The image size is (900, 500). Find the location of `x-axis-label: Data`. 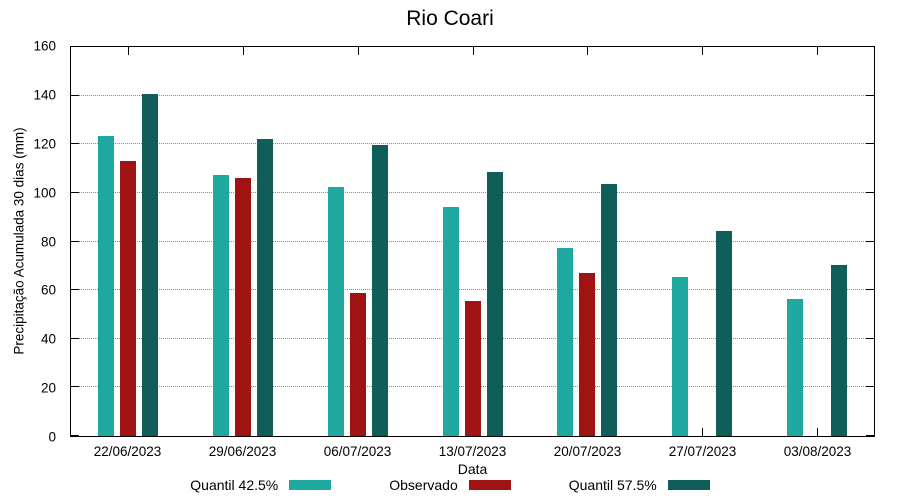

x-axis-label: Data is located at coordinates (472, 469).